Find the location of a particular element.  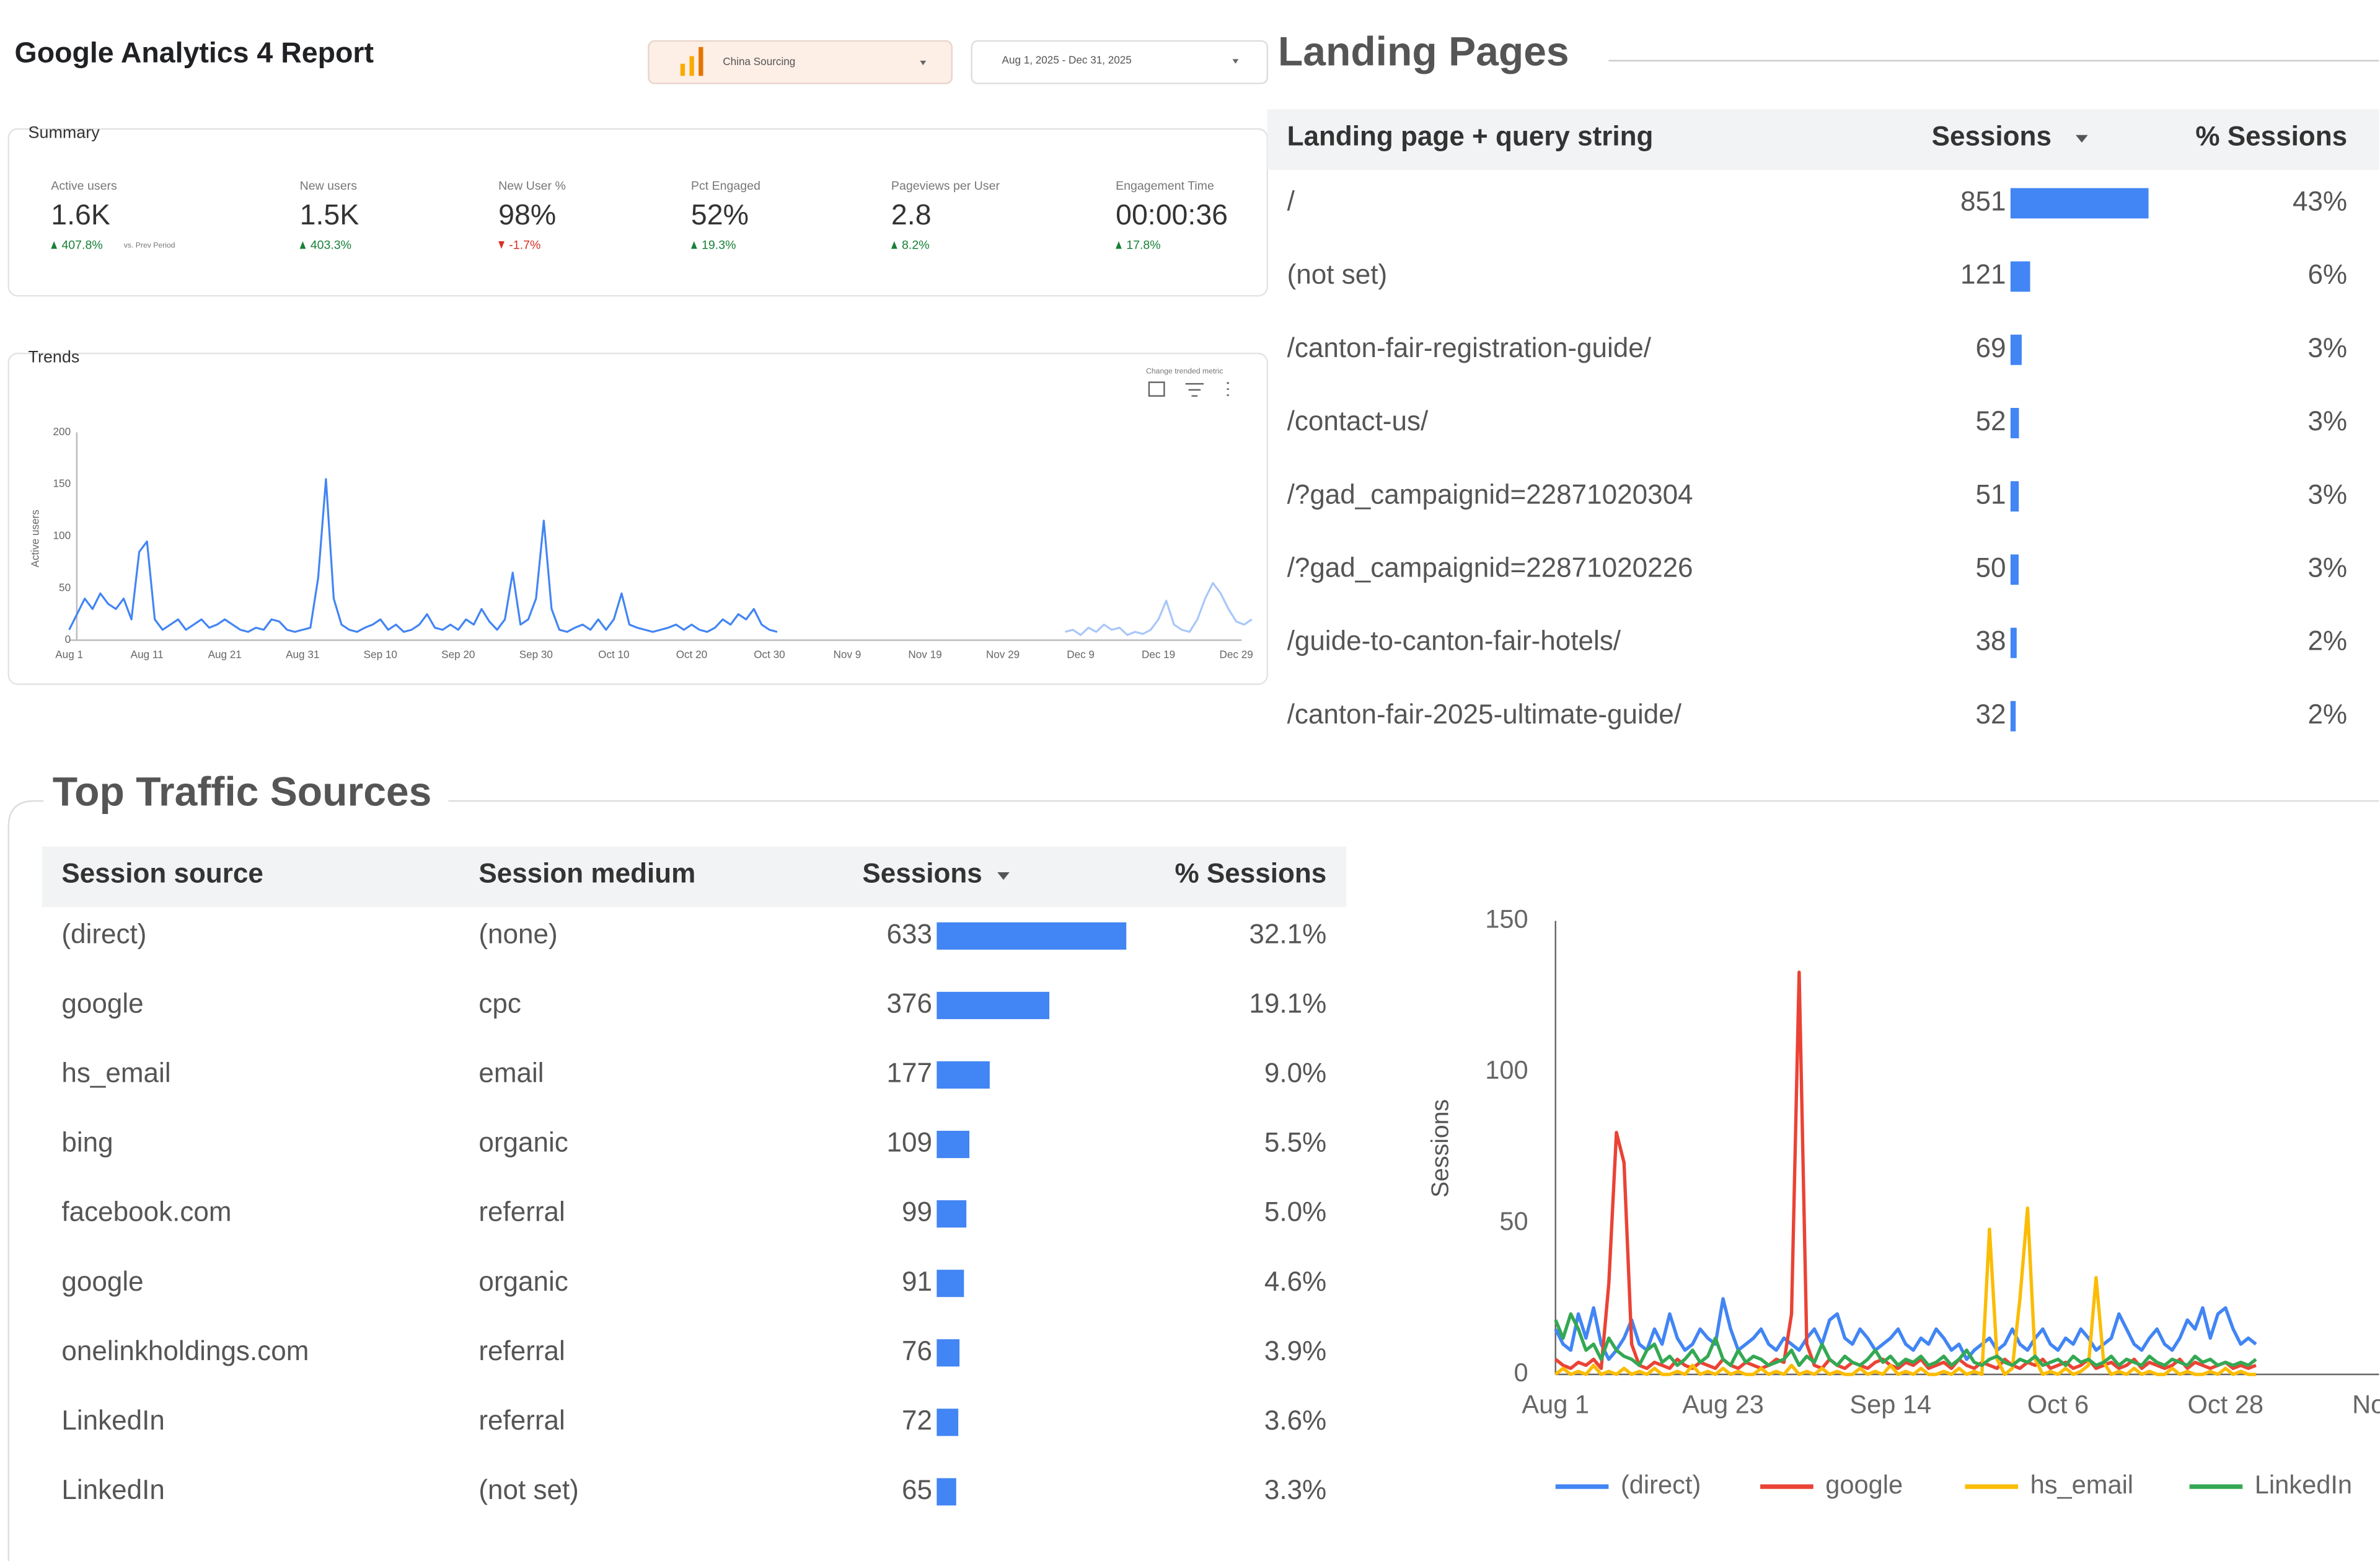

table-cell: (none) is located at coordinates (517, 934).